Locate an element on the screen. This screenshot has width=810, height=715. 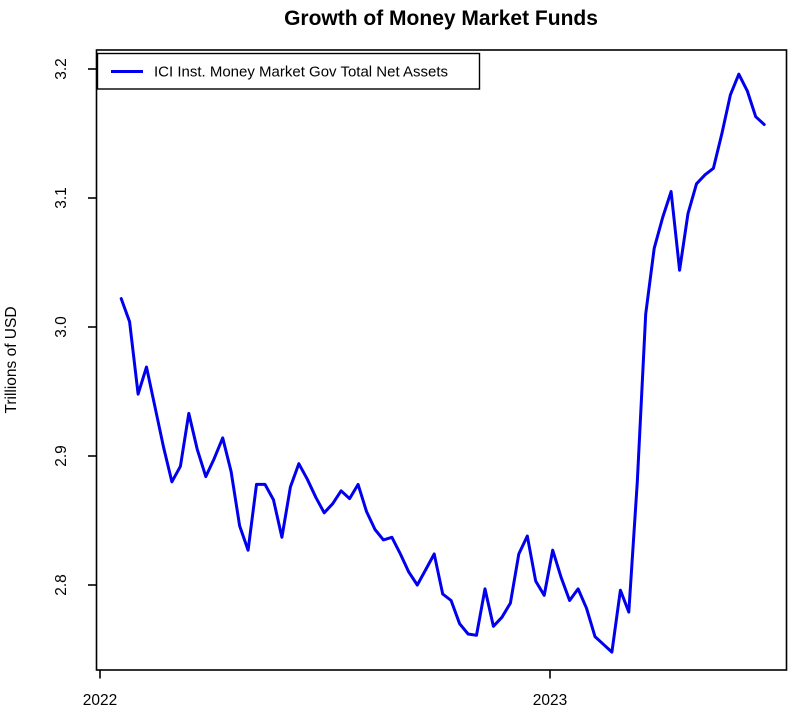
y-tick-label: 3.1 is located at coordinates (61, 198).